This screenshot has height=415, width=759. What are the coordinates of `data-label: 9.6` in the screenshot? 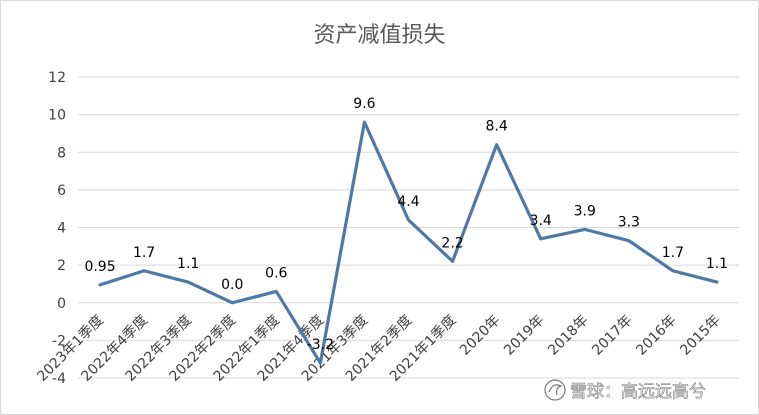 It's located at (364, 104).